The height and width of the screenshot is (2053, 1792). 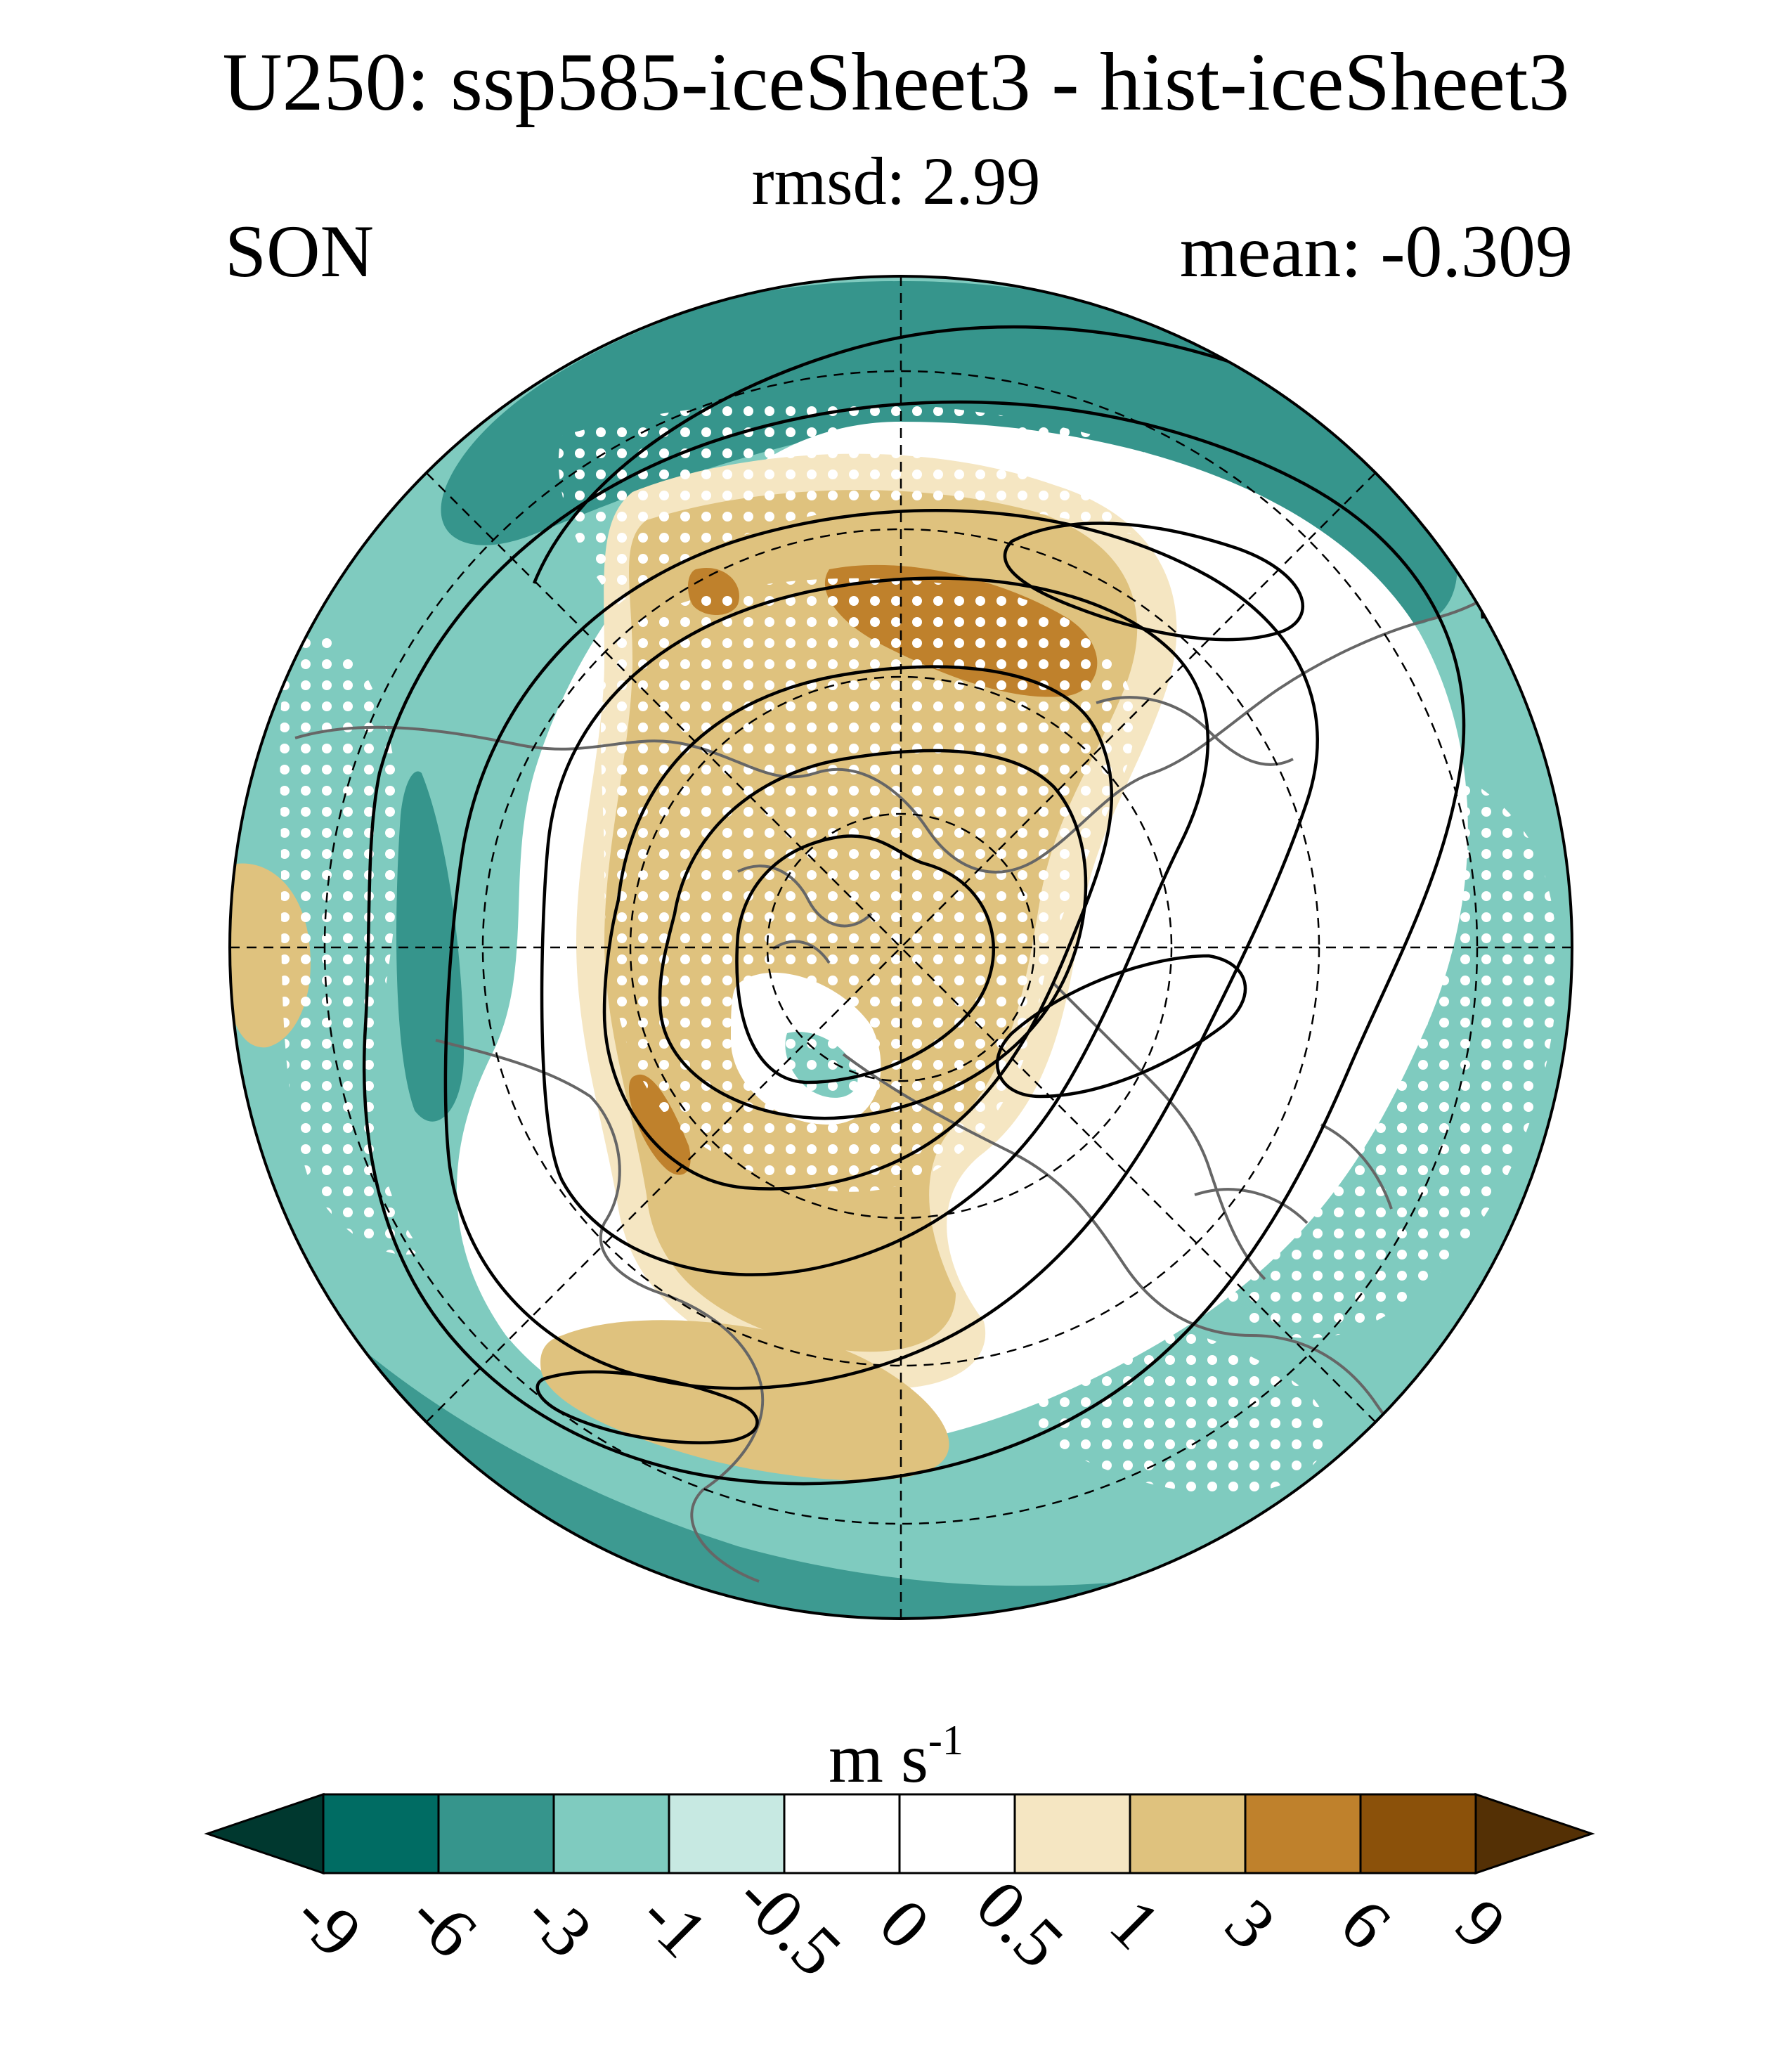 What do you see at coordinates (1376, 251) in the screenshot?
I see `mean-label: mean: -0.309` at bounding box center [1376, 251].